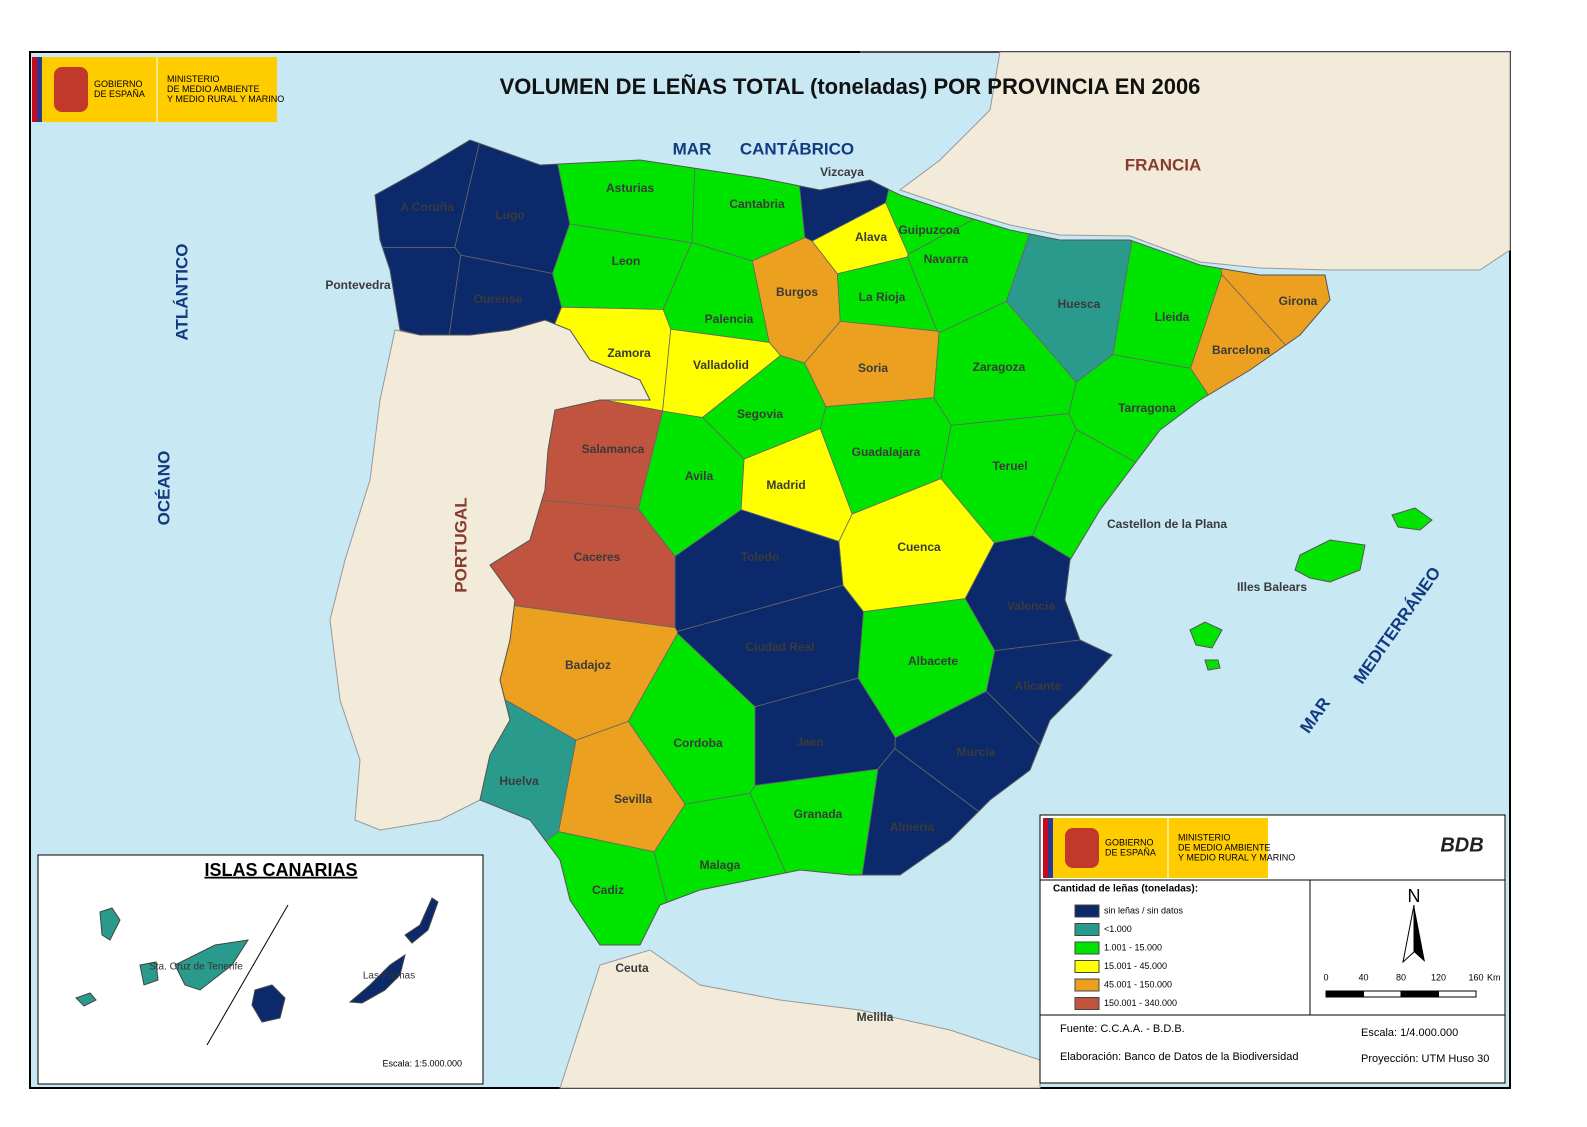 The image size is (1587, 1127). Describe the element at coordinates (1438, 977) in the screenshot. I see `scale-label: 120` at that location.